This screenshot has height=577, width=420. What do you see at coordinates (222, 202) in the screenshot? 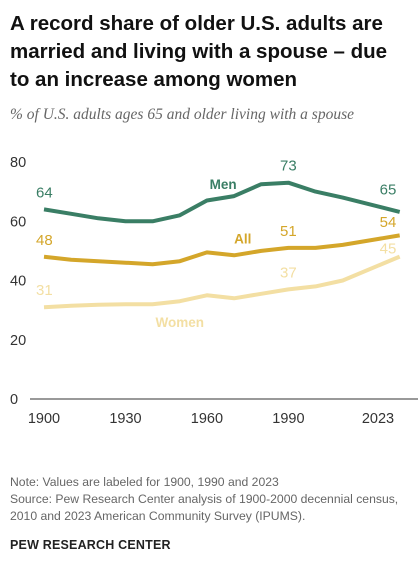
I see `series-line-men` at bounding box center [222, 202].